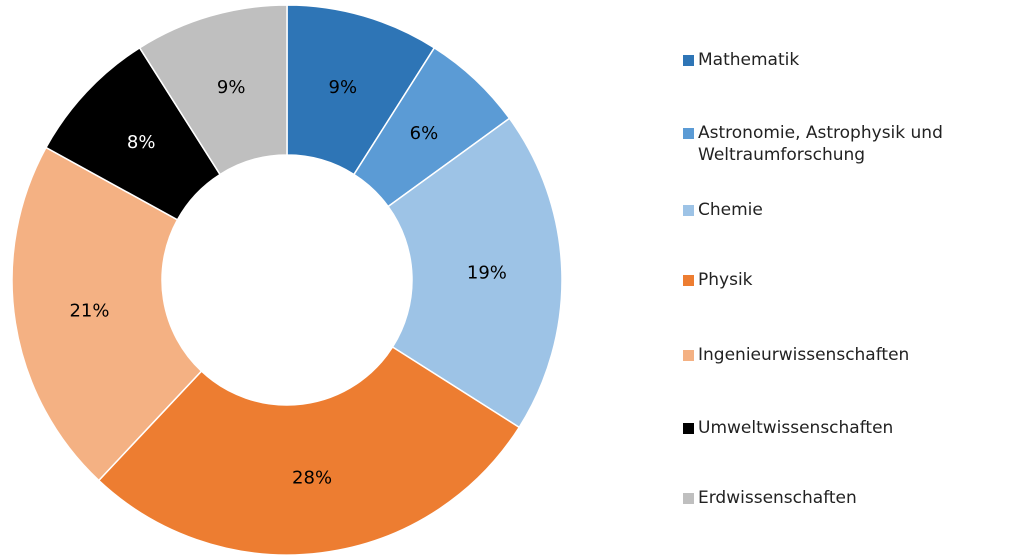 The image size is (1014, 555). What do you see at coordinates (796, 428) in the screenshot?
I see `legend-label: Umweltwissenschaften` at bounding box center [796, 428].